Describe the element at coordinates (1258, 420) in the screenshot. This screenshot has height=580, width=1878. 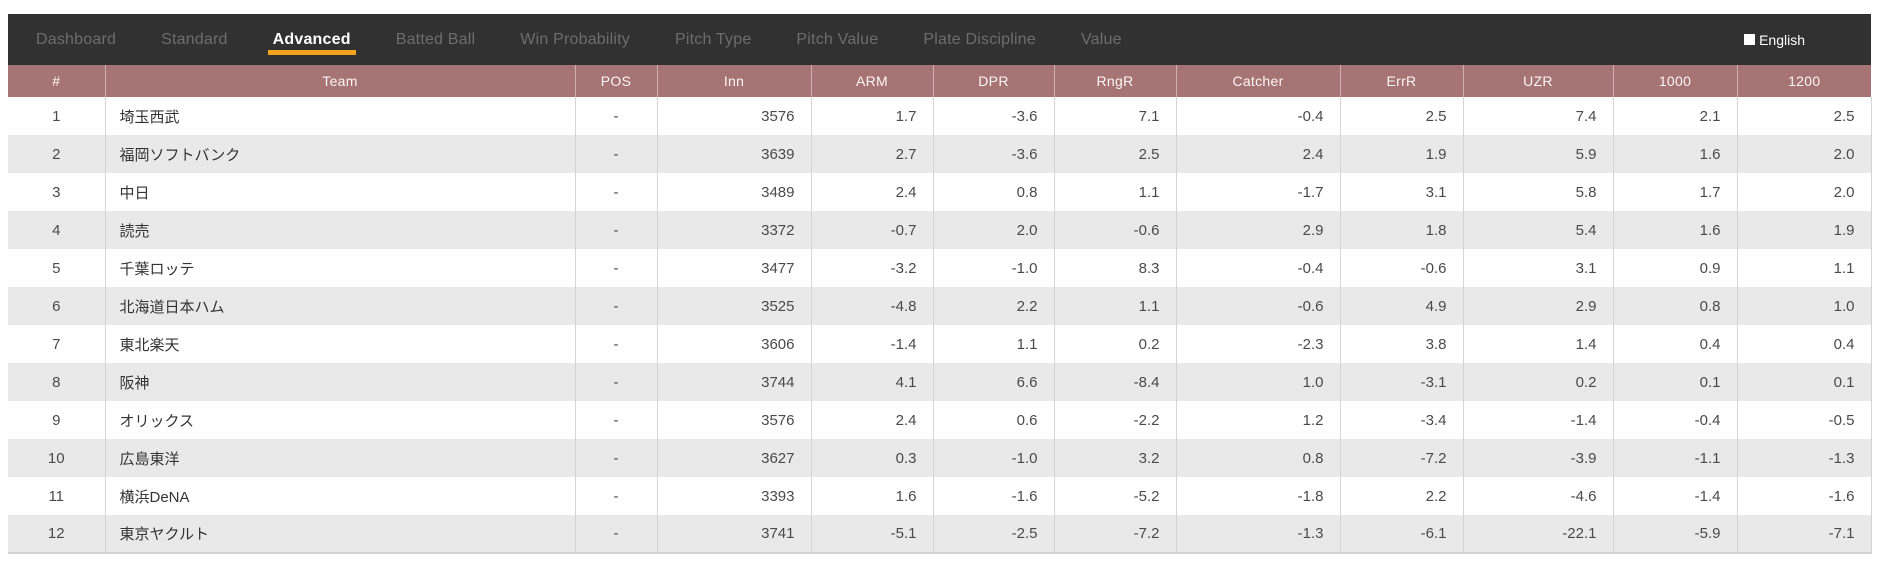
I see `cell-catcher: 1.2` at that location.